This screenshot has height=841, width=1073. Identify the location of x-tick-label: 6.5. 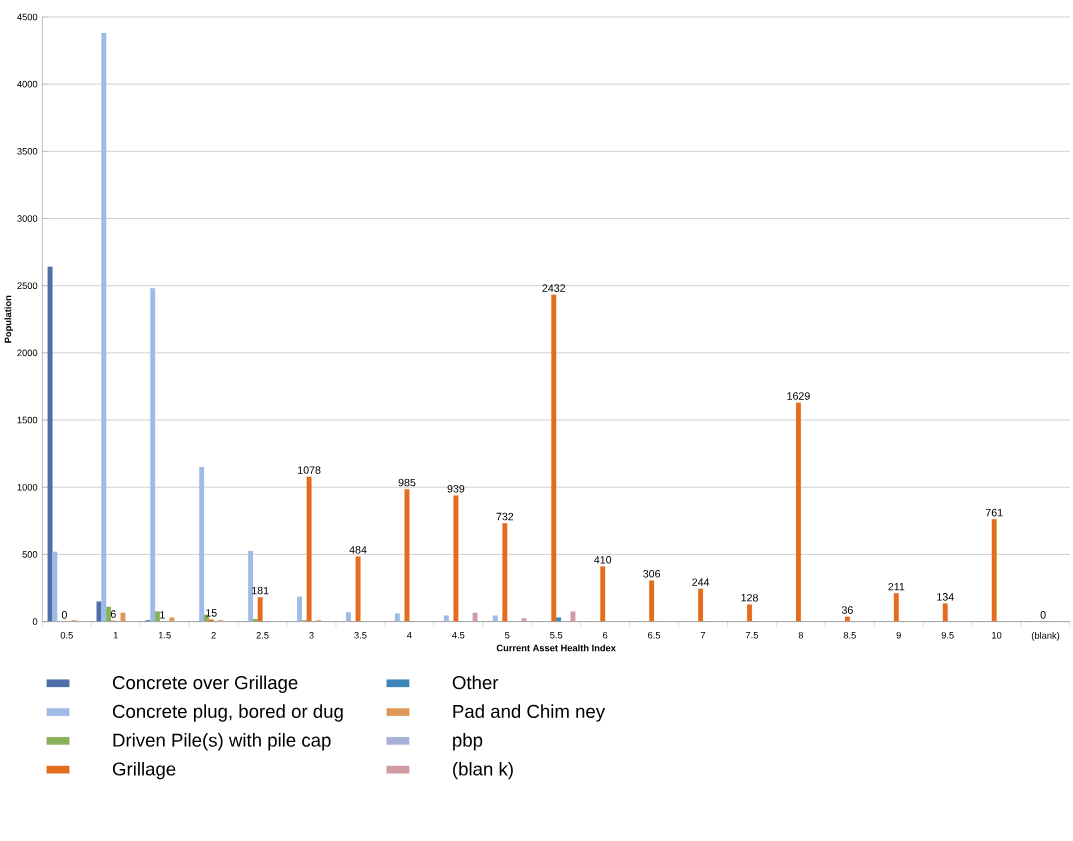
(654, 635).